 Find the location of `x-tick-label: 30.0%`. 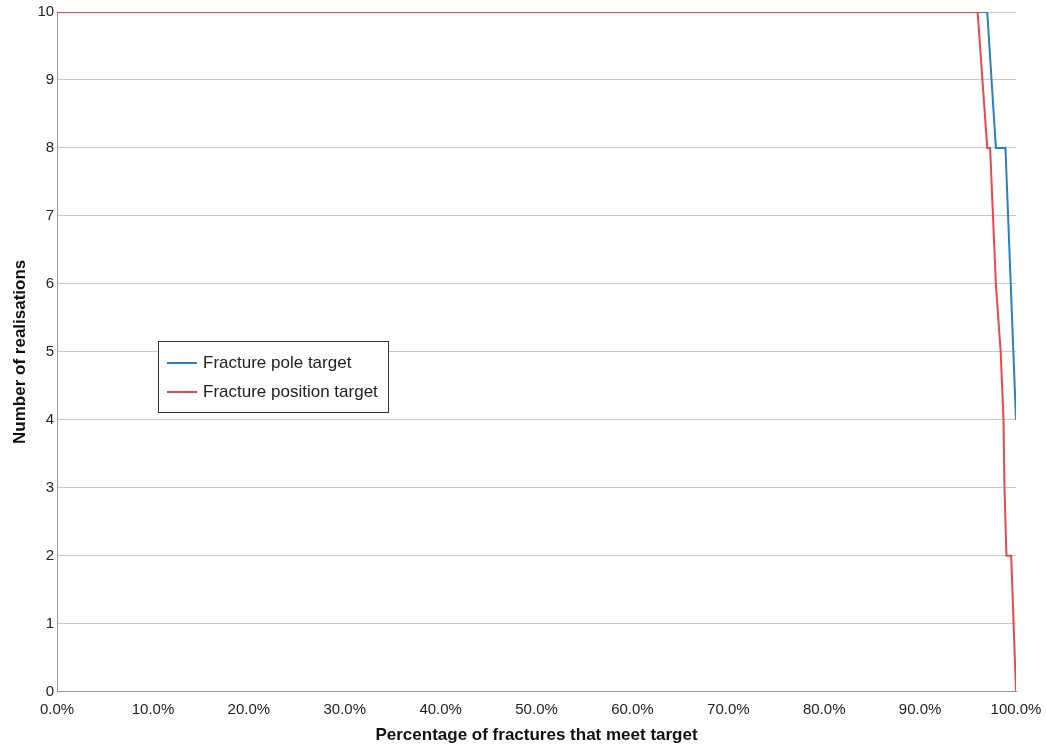

x-tick-label: 30.0% is located at coordinates (345, 708).